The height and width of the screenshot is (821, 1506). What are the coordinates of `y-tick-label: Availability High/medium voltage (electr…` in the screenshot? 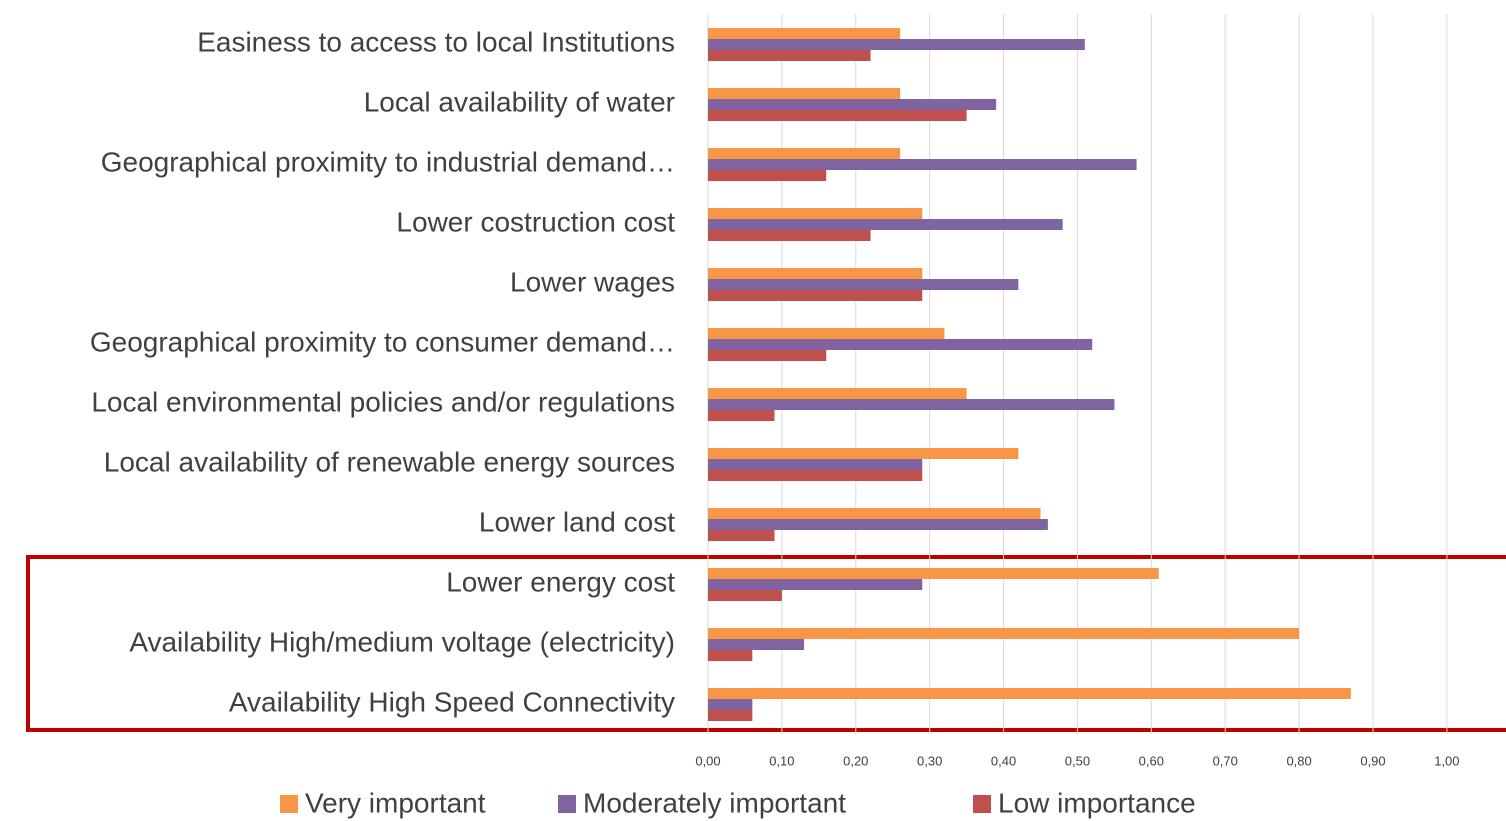 It's located at (402, 641).